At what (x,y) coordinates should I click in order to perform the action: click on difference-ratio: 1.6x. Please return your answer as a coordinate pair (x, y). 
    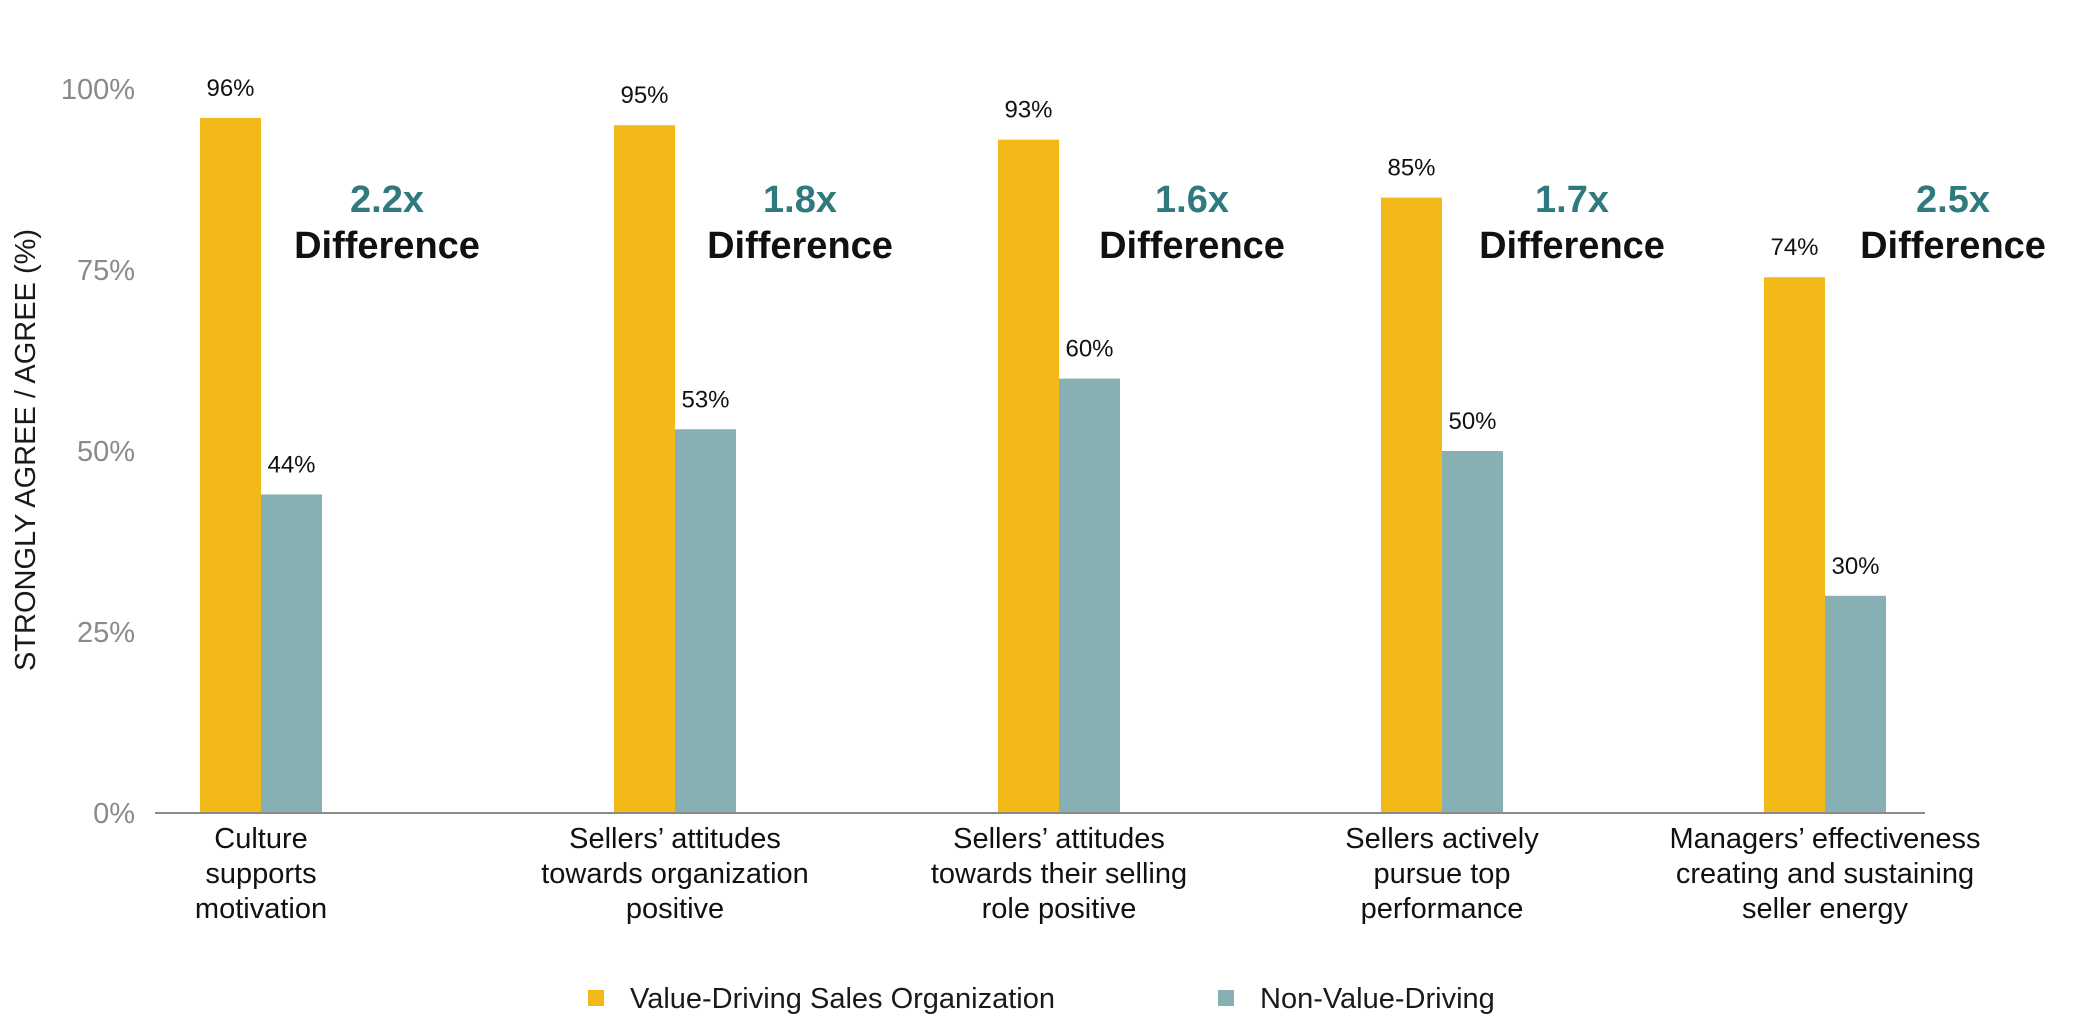
    Looking at the image, I should click on (1192, 200).